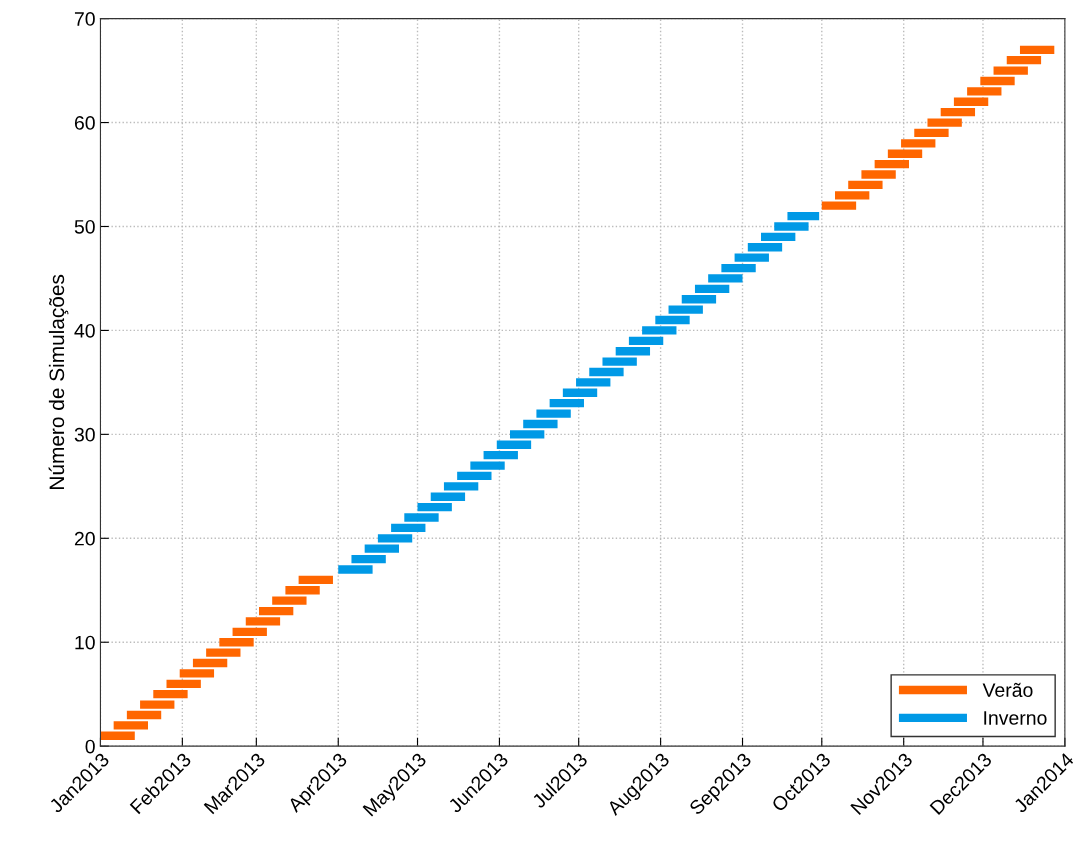 The image size is (1080, 846). I want to click on y-axis-title: Número de Simulações, so click(58, 381).